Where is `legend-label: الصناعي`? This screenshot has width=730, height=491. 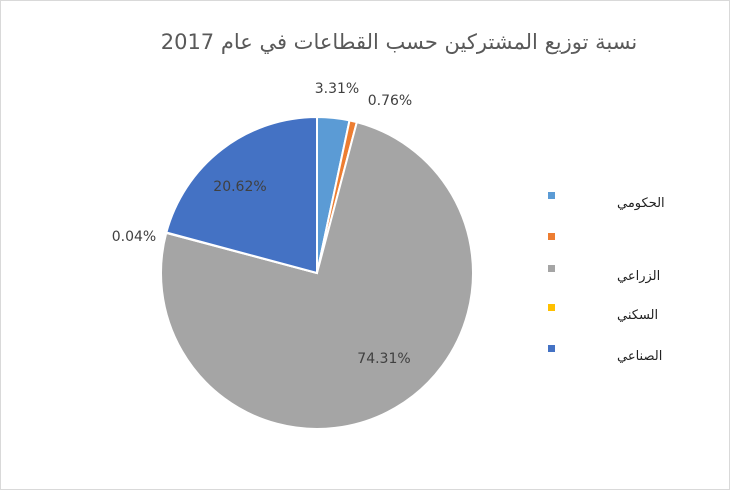 legend-label: الصناعي is located at coordinates (639, 356).